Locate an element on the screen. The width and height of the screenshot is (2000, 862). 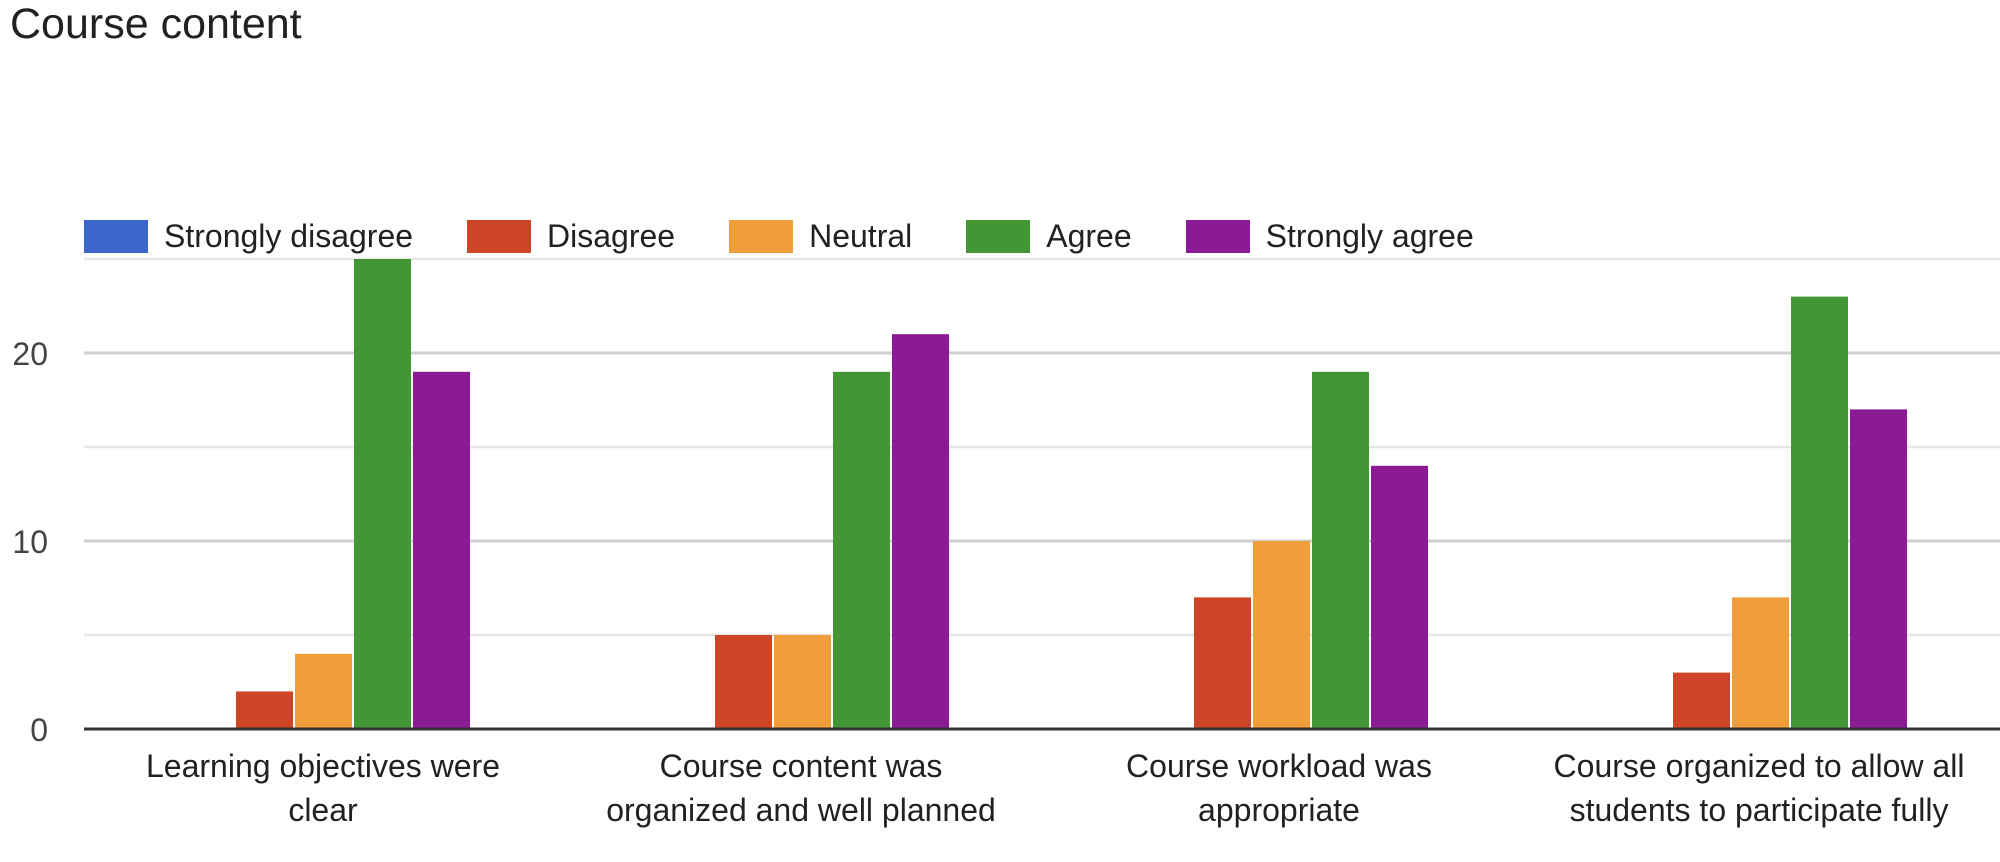
x-label-line: clear is located at coordinates (323, 810).